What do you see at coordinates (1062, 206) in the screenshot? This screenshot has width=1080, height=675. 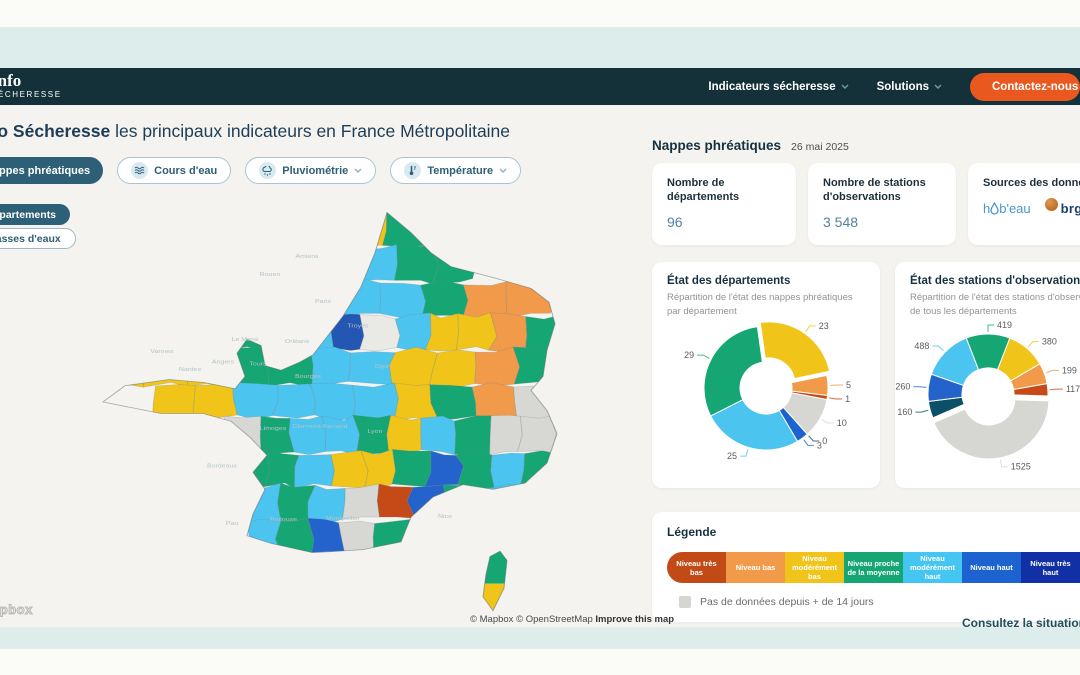 I see `brgm-logo: brgm` at bounding box center [1062, 206].